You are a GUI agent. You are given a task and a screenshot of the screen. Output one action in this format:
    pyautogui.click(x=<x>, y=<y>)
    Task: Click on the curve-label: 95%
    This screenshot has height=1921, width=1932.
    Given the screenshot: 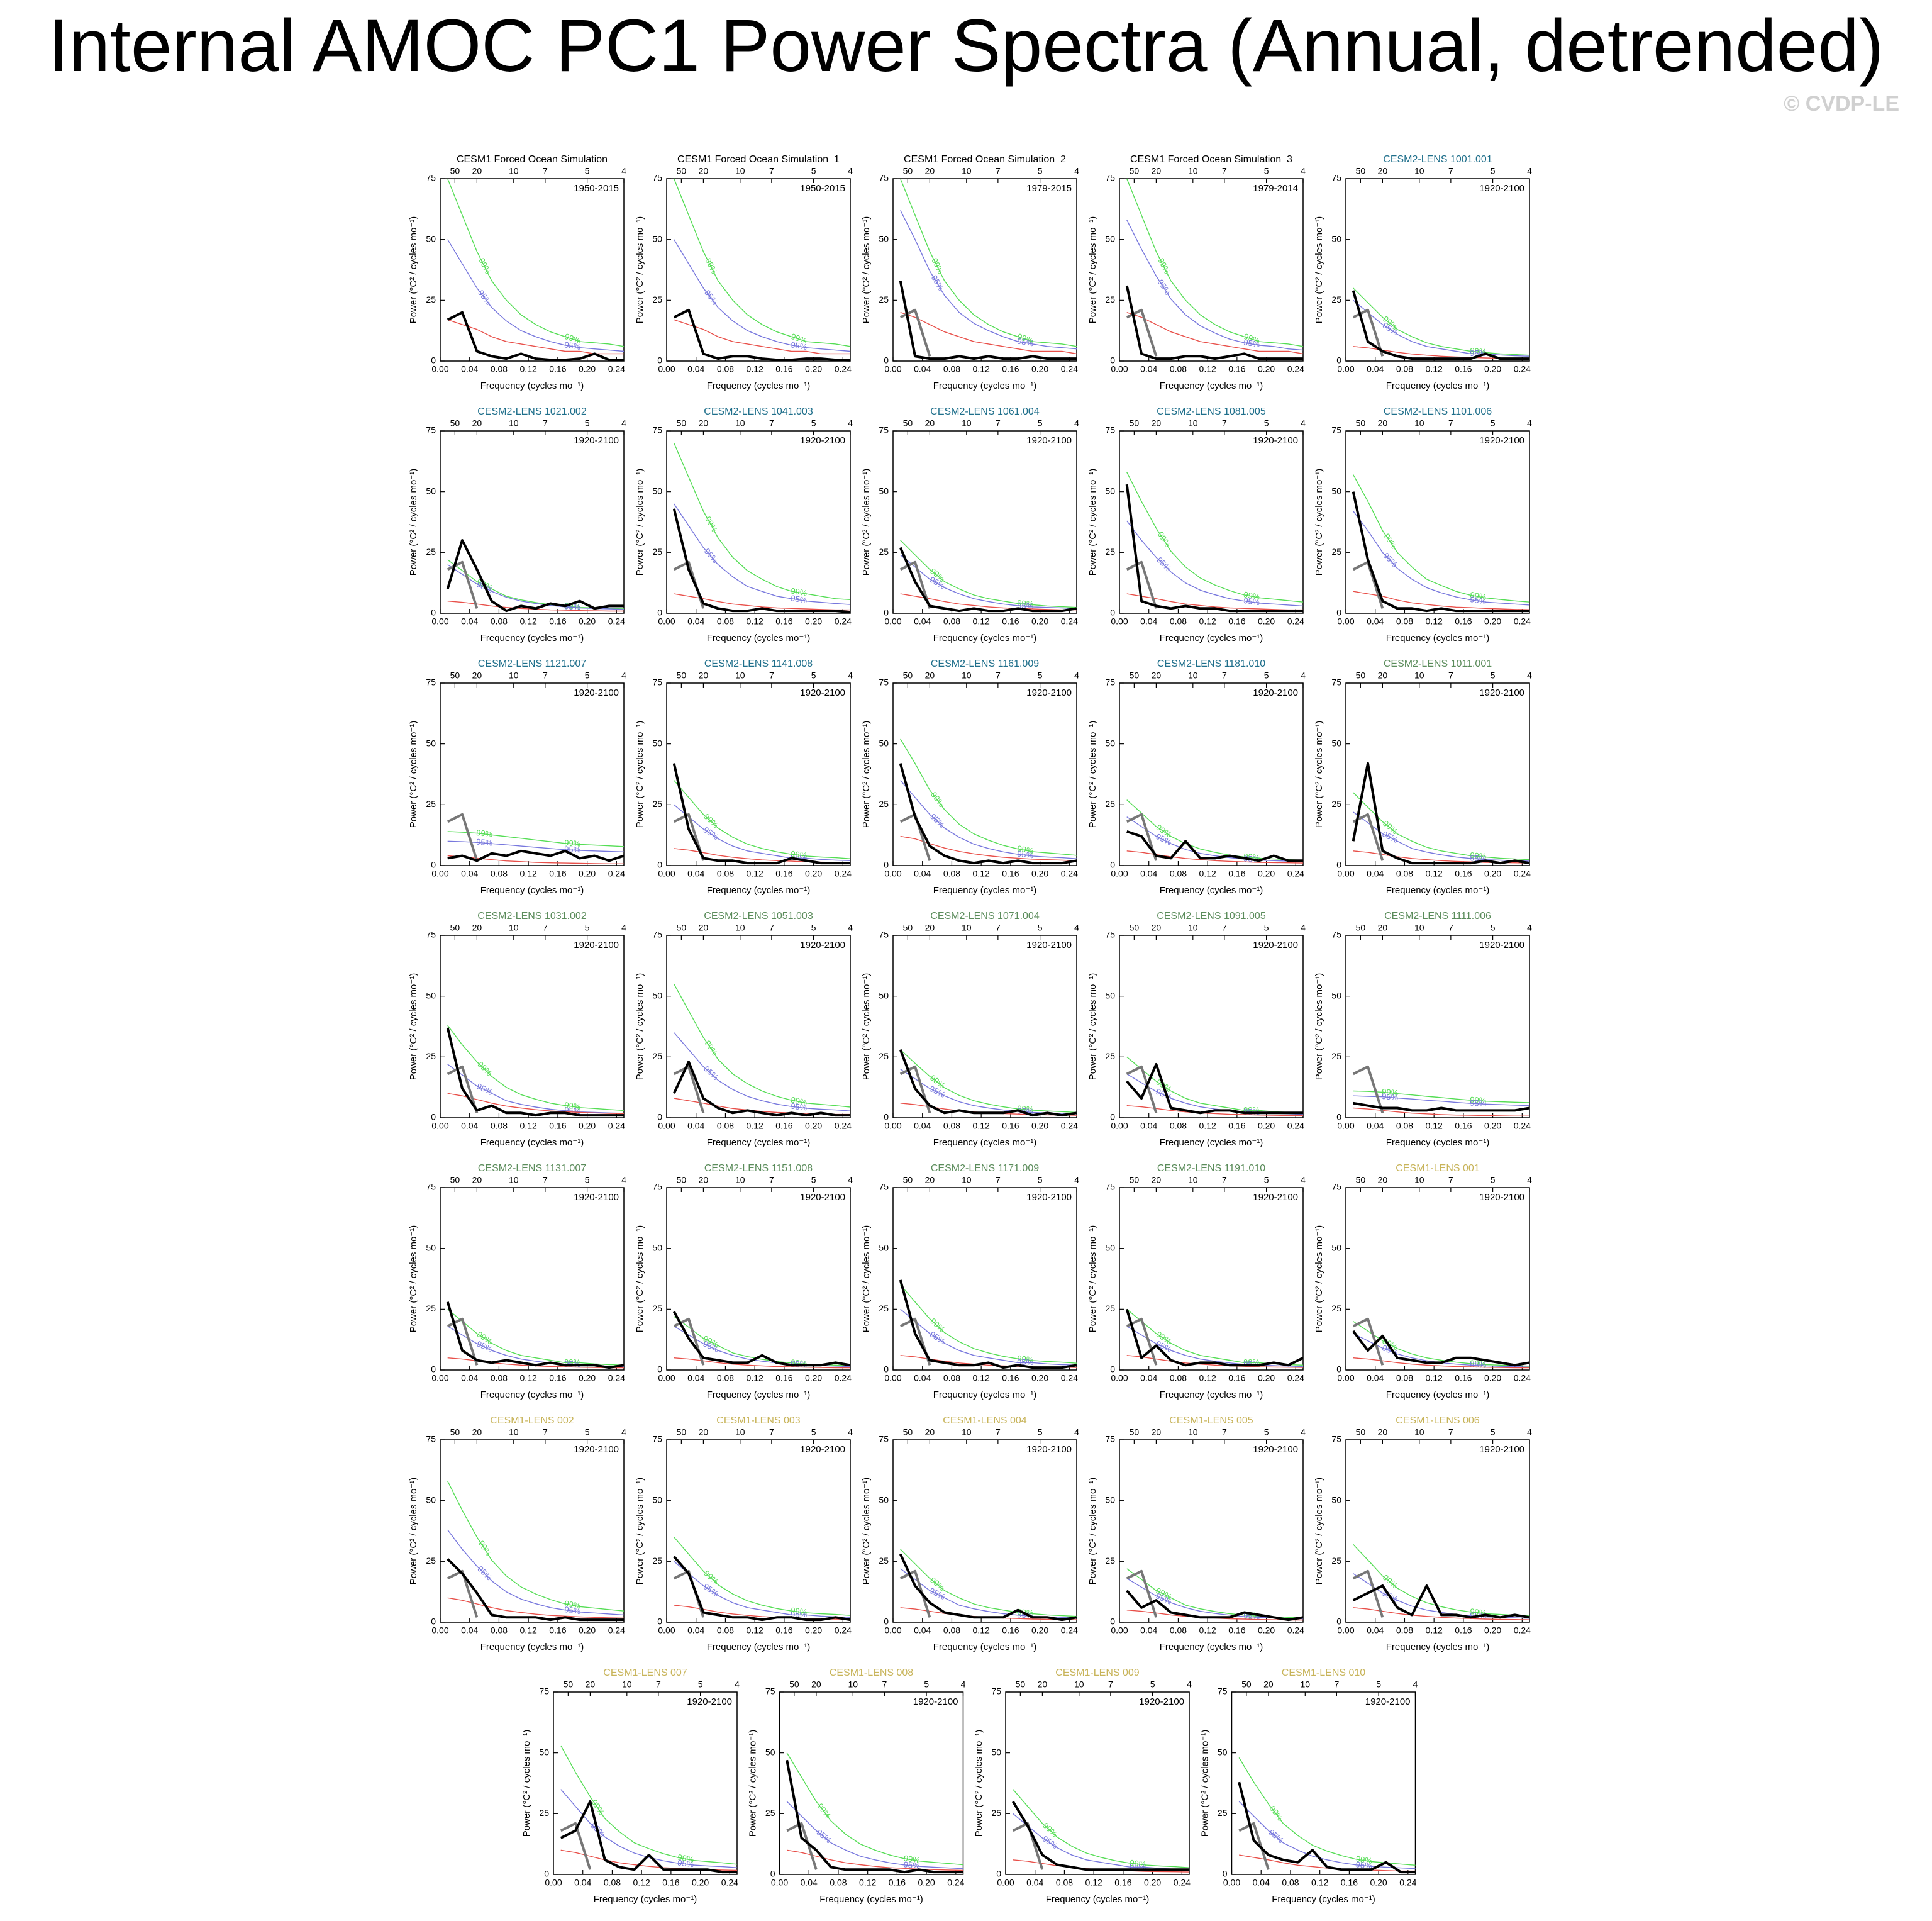 What is the action you would take?
    pyautogui.click(x=1390, y=1096)
    